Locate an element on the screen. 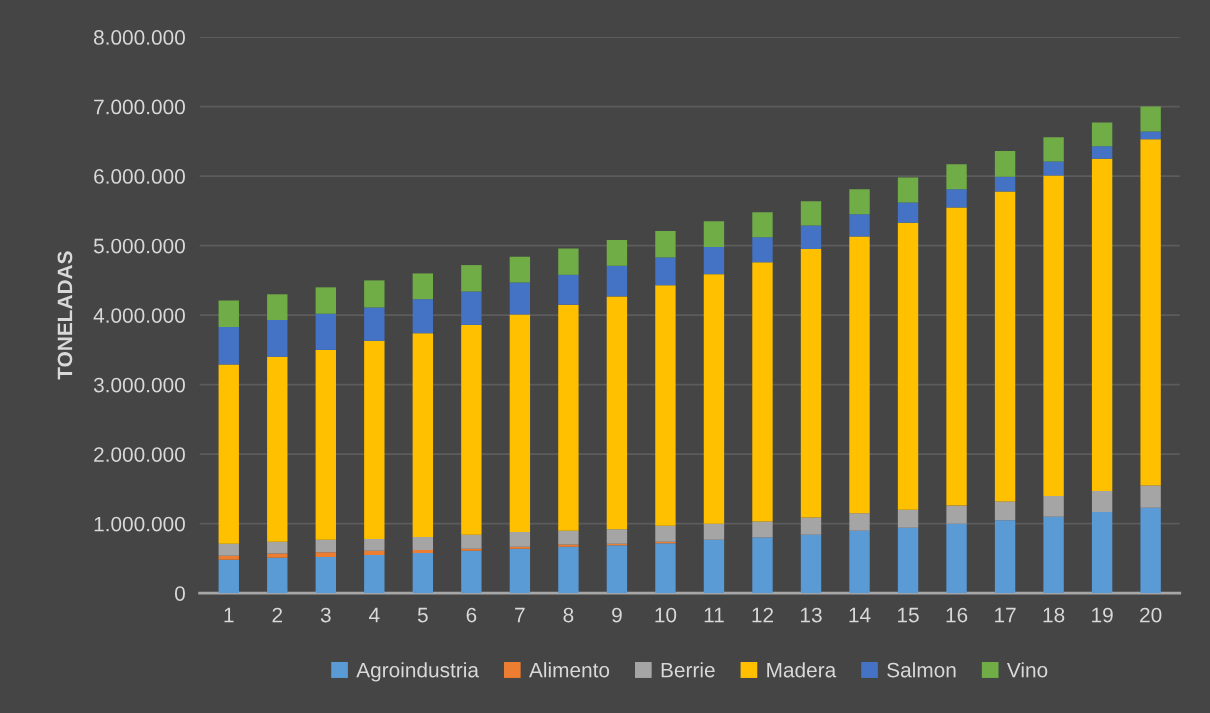  x-tick-label: 15 is located at coordinates (908, 615).